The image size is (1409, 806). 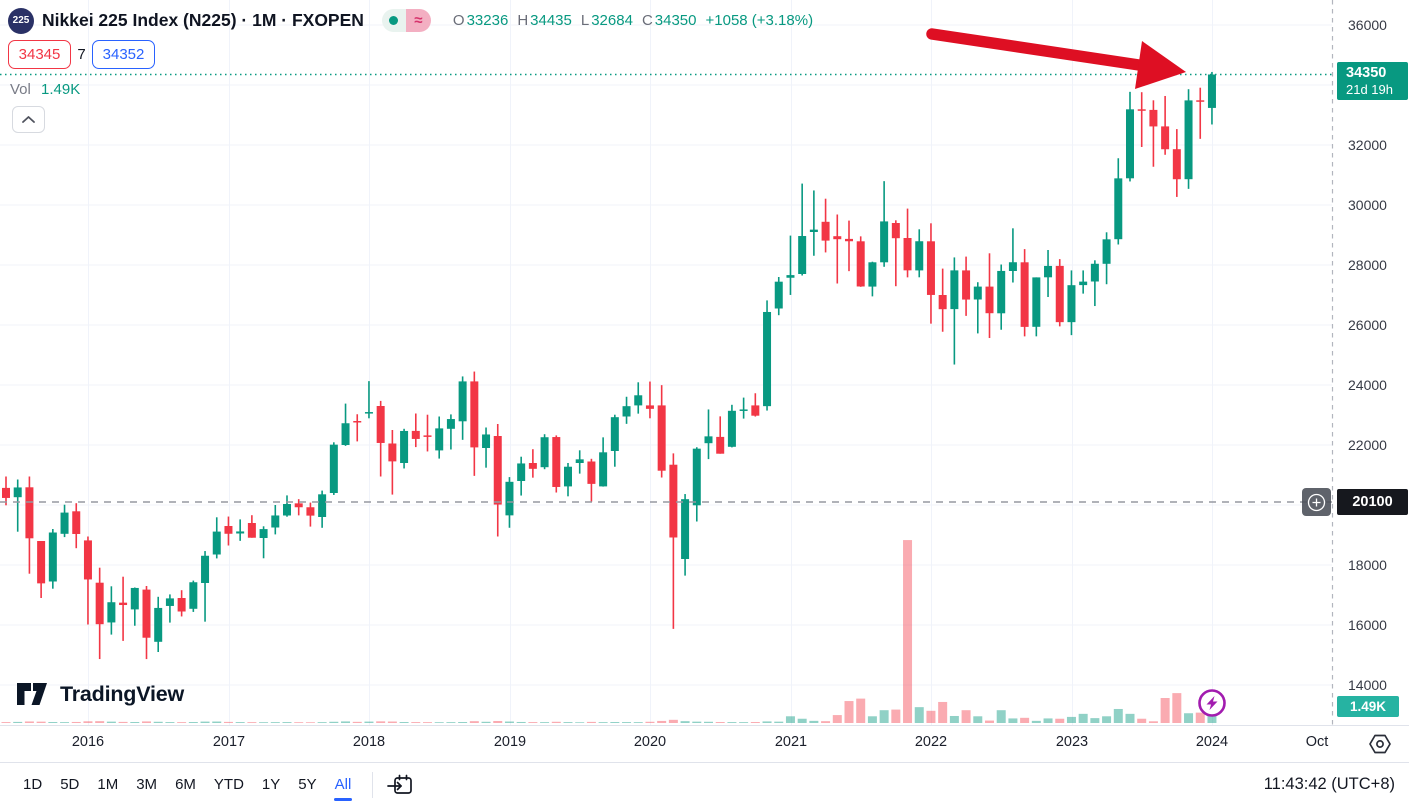 What do you see at coordinates (271, 784) in the screenshot?
I see `range-button-1Y: 1Y` at bounding box center [271, 784].